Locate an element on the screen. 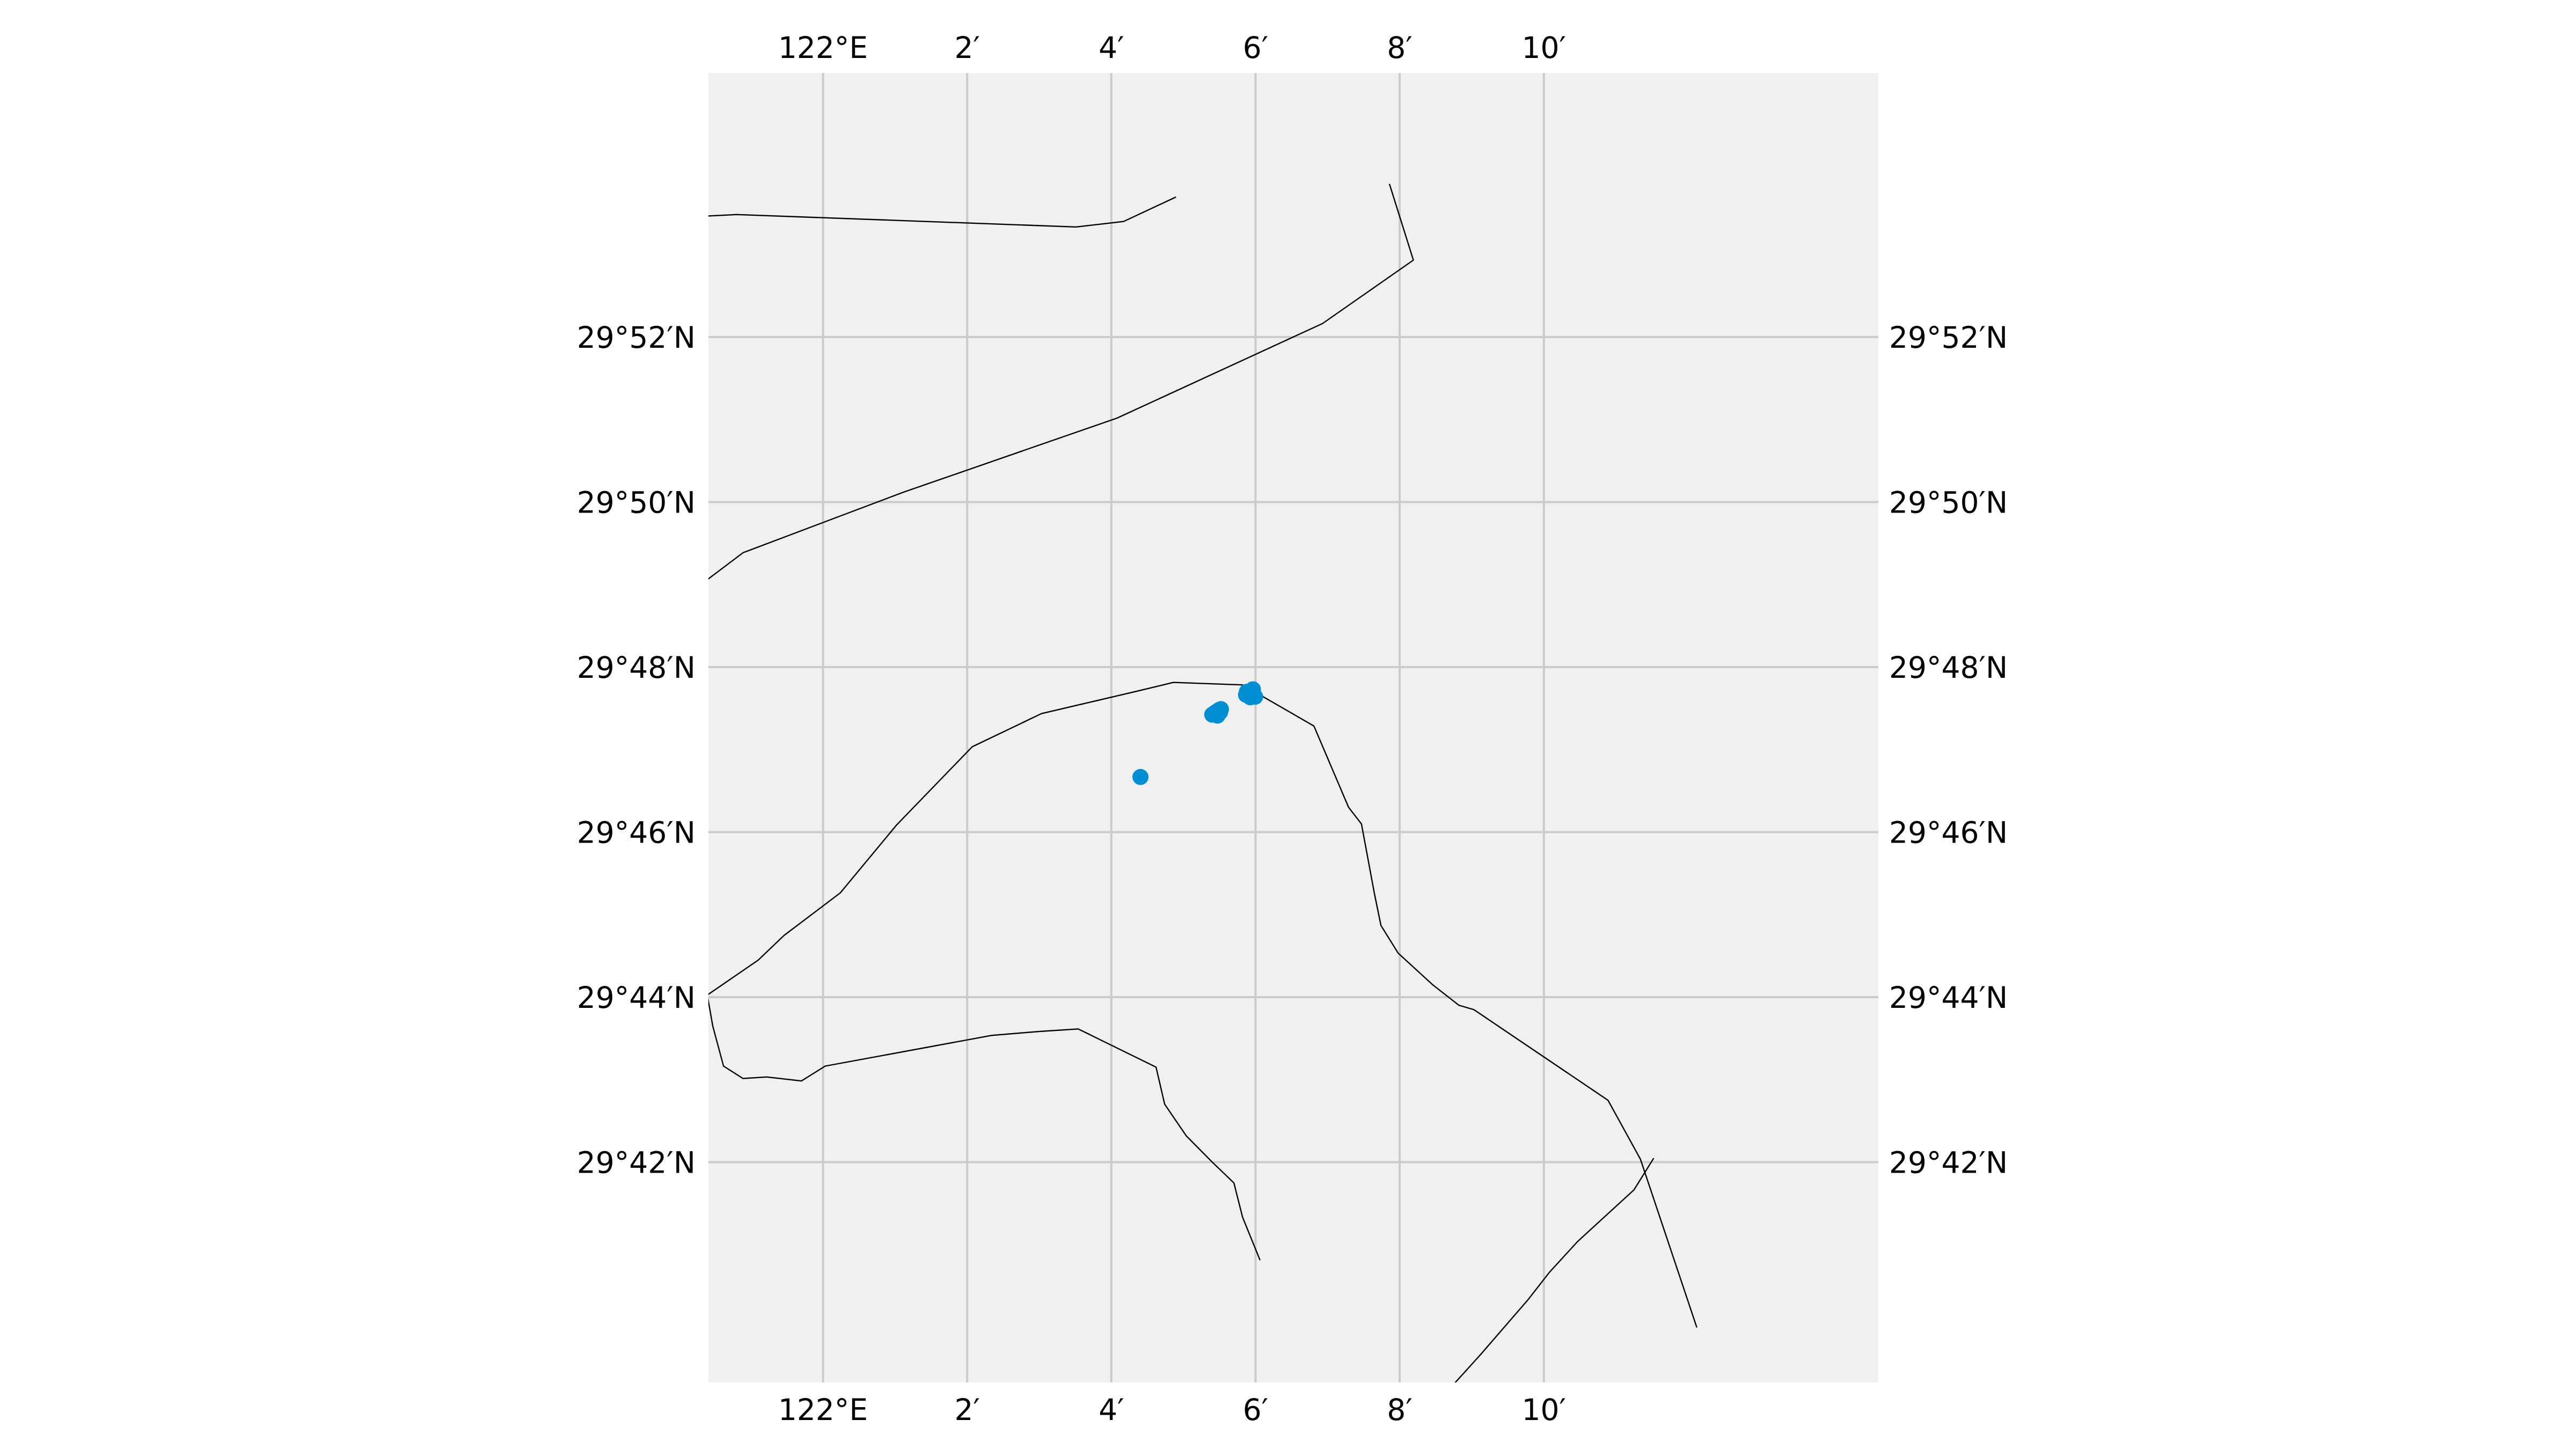 The image size is (2576, 1449). coast-south-loop is located at coordinates (984, 1129).